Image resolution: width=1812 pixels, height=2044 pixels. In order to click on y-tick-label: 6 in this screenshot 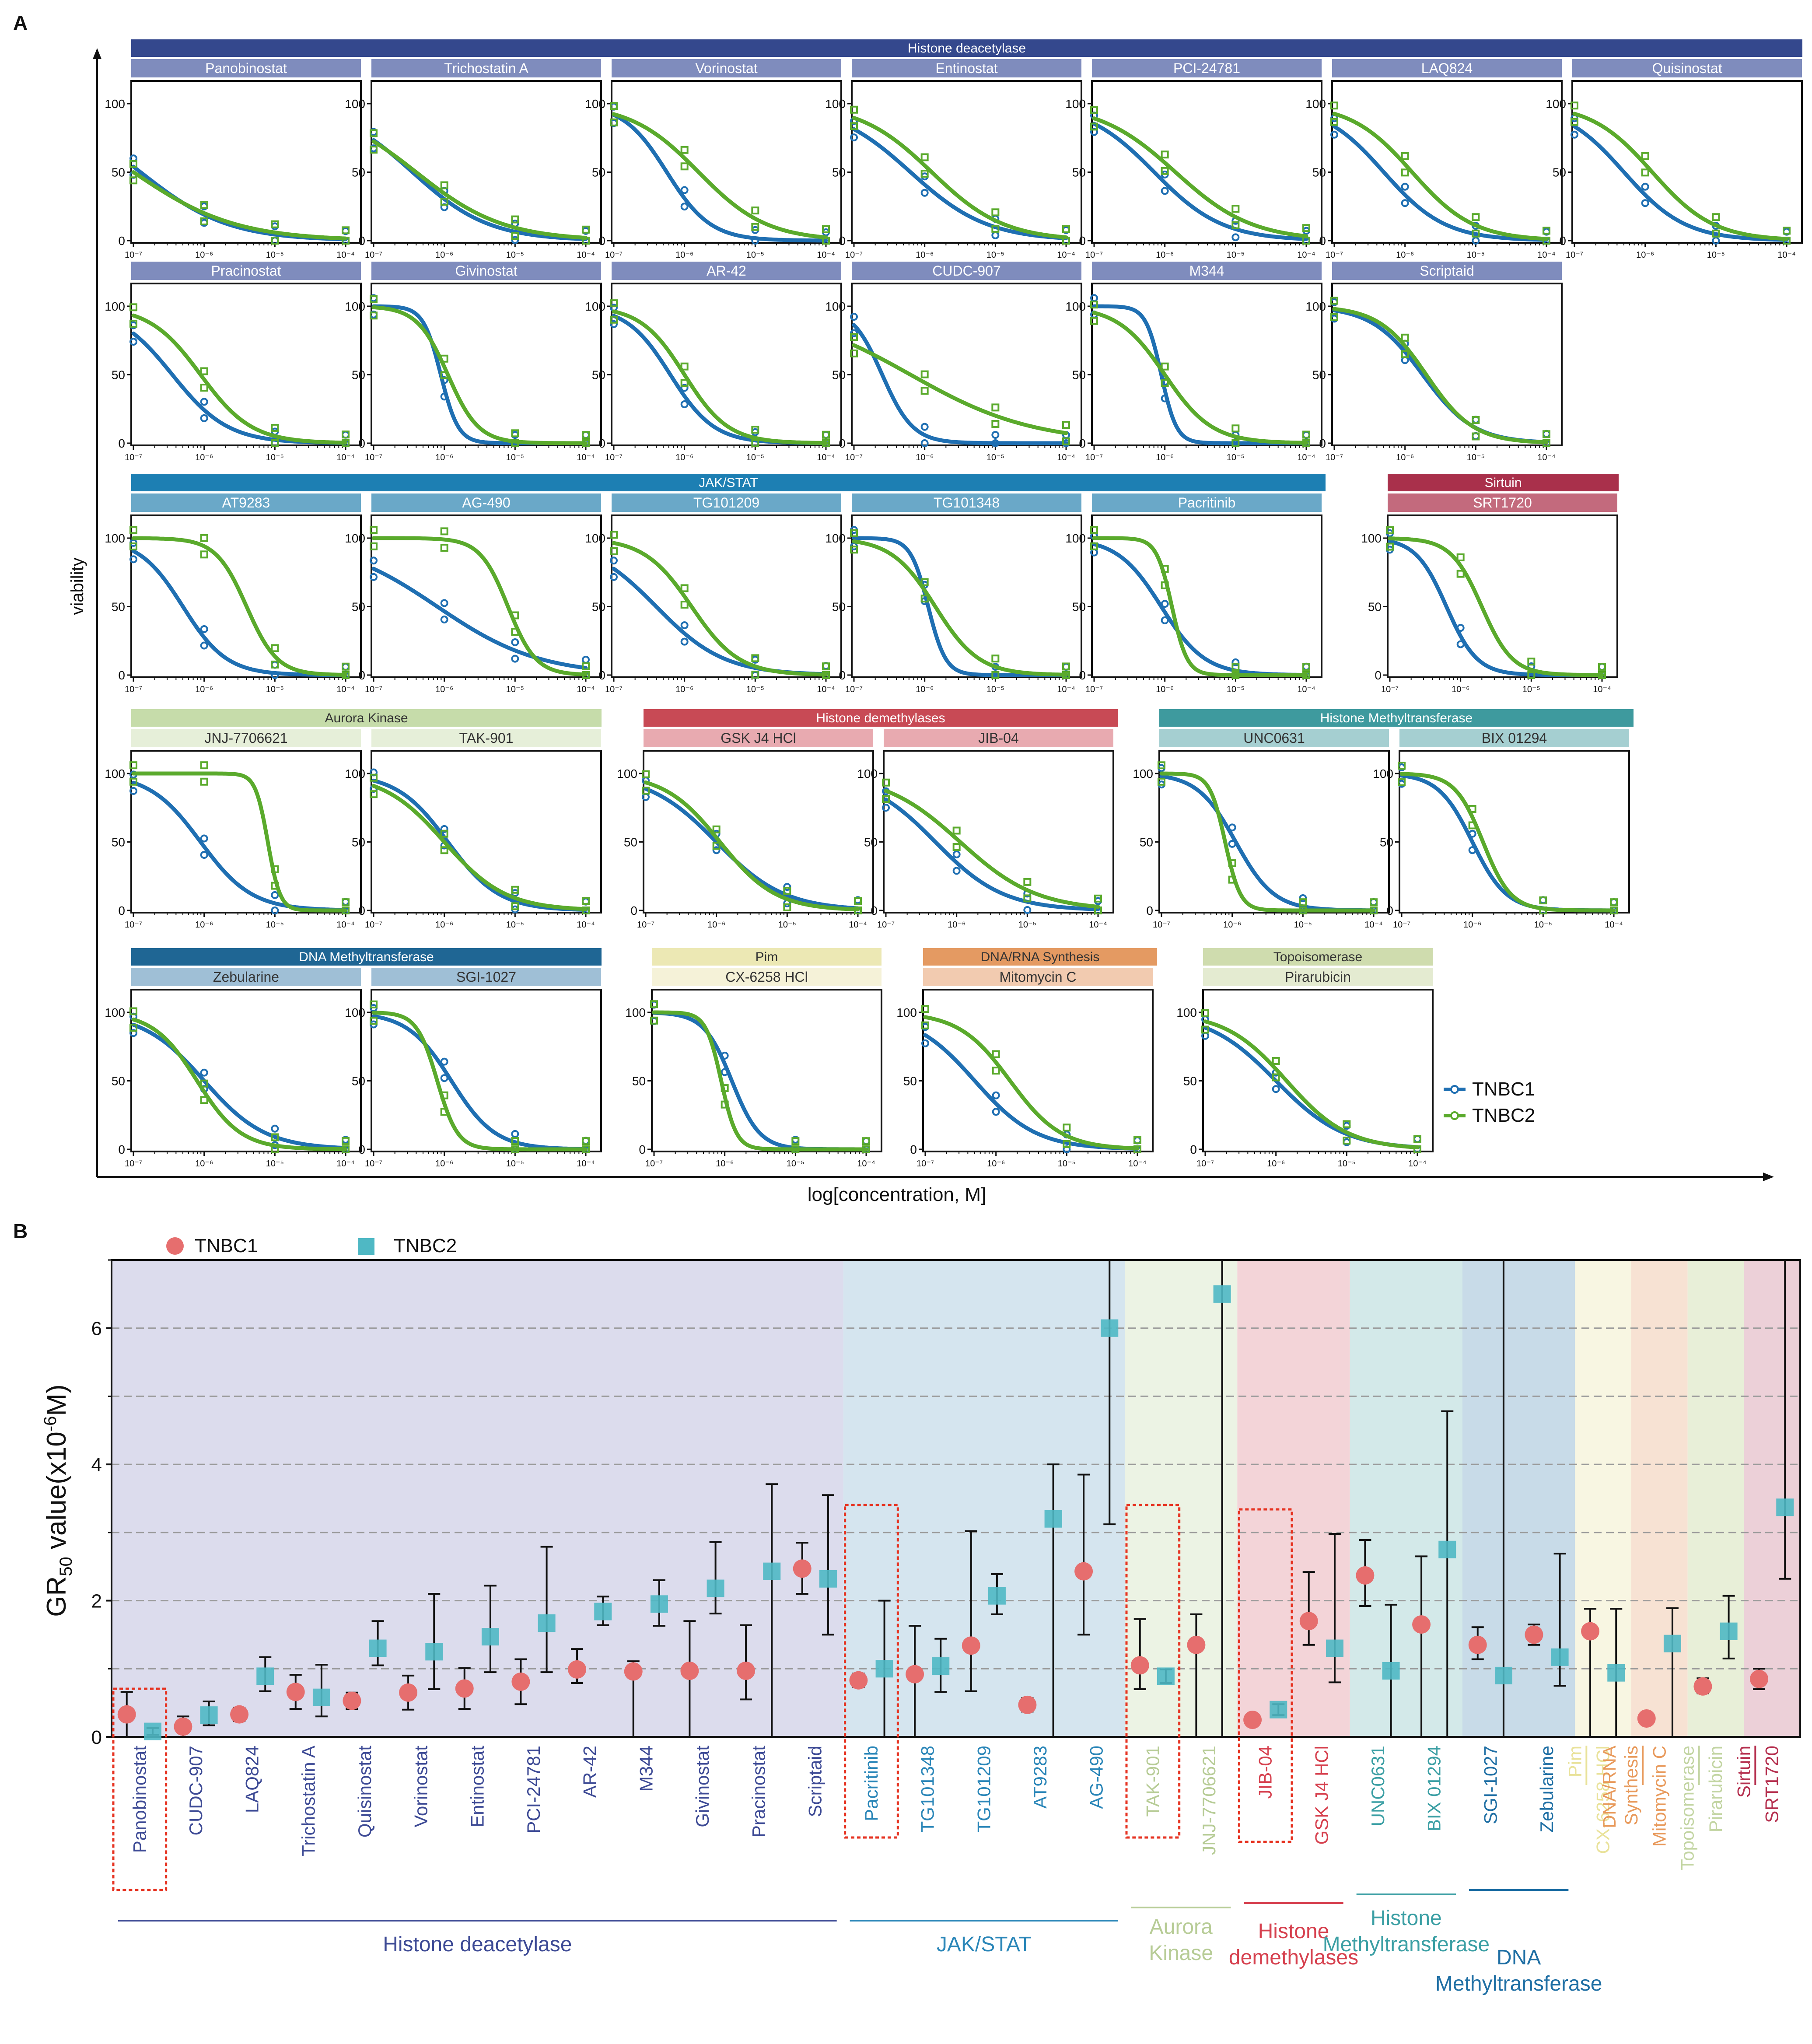, I will do `click(96, 1329)`.